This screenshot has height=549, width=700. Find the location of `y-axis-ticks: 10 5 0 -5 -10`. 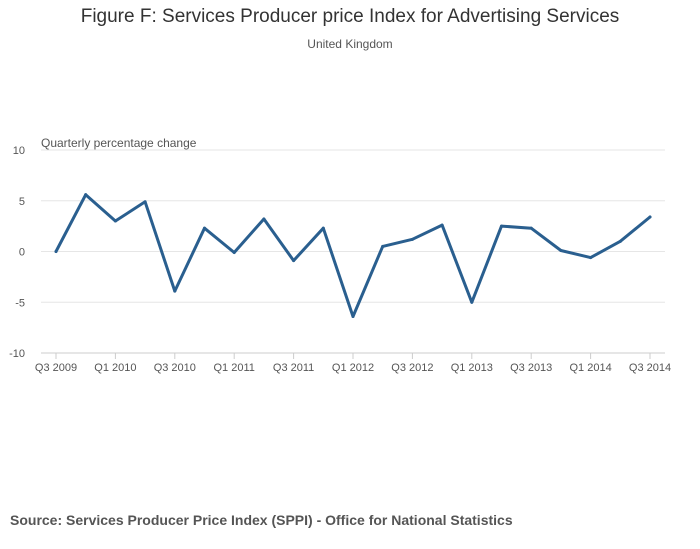

y-axis-ticks: 10 5 0 -5 -10 is located at coordinates (17, 252).